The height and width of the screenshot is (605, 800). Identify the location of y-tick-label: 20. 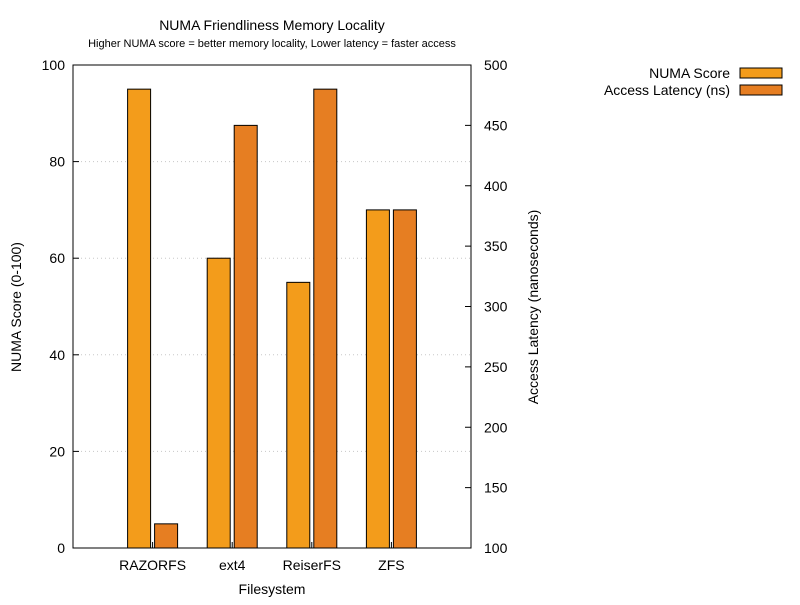
(57, 451).